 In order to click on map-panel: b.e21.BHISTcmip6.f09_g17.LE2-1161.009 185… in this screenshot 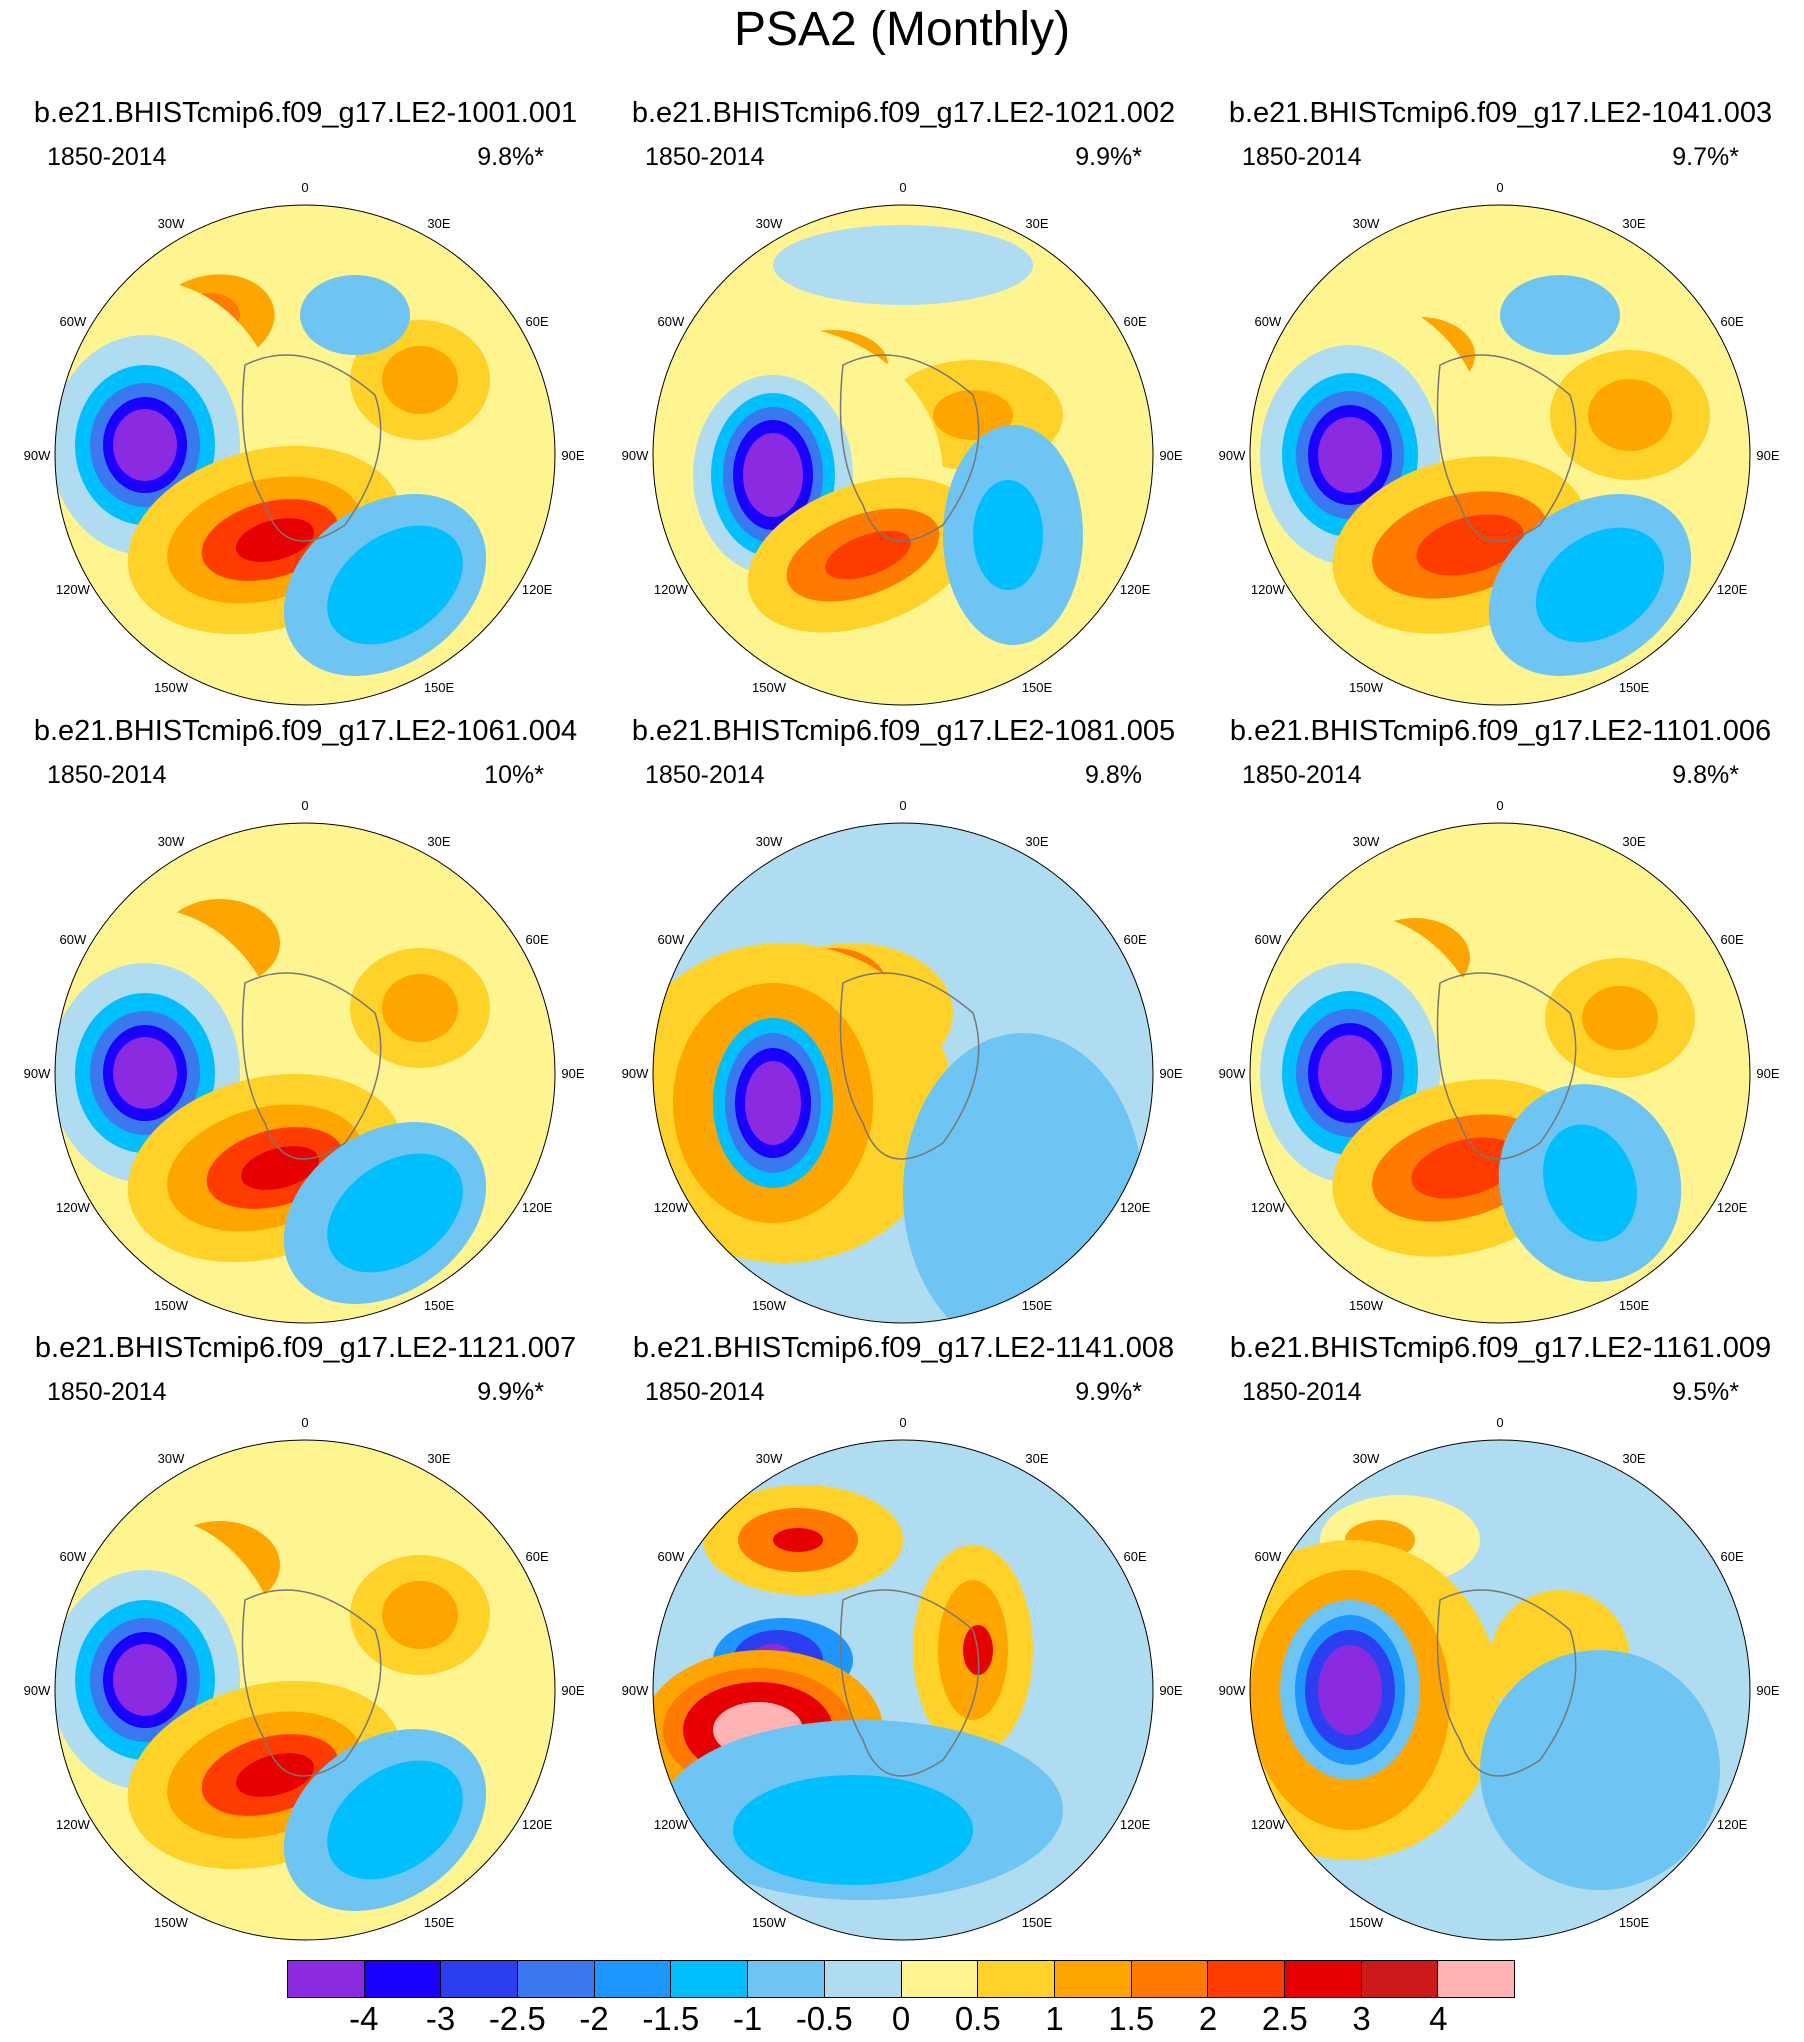, I will do `click(1500, 1640)`.